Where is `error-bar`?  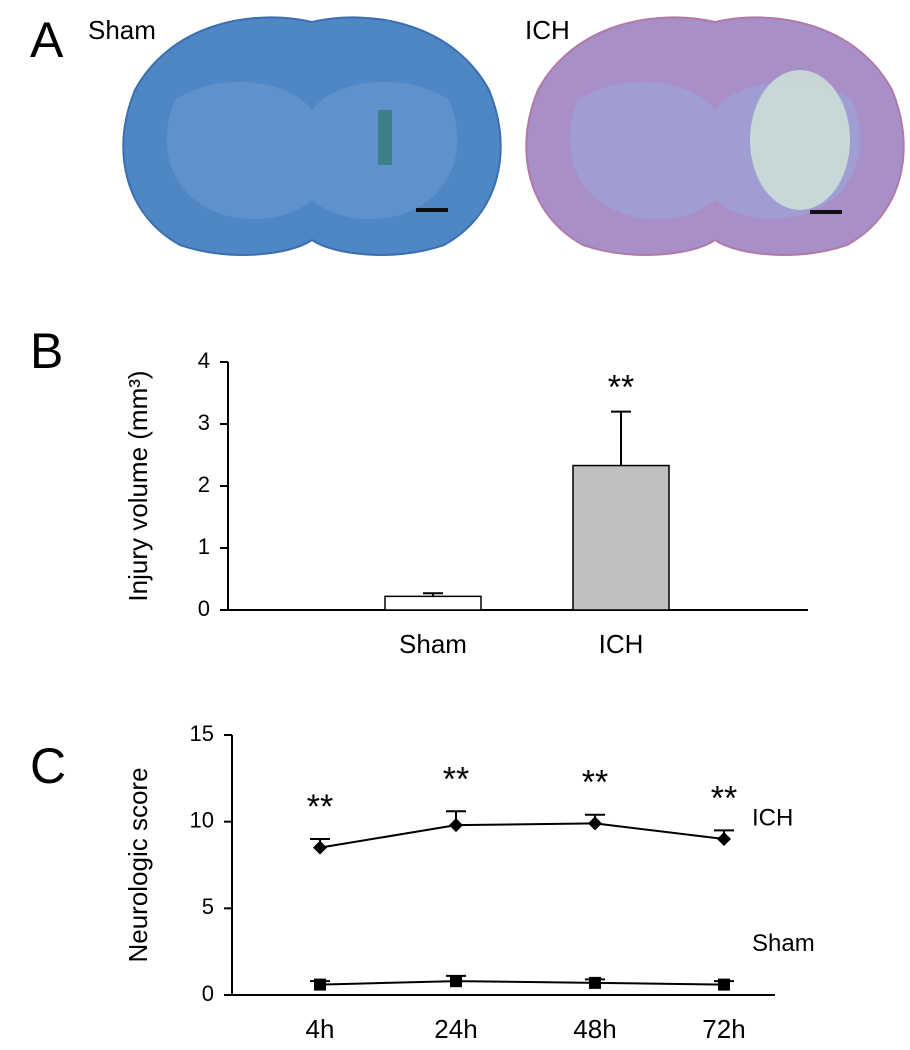 error-bar is located at coordinates (621, 438).